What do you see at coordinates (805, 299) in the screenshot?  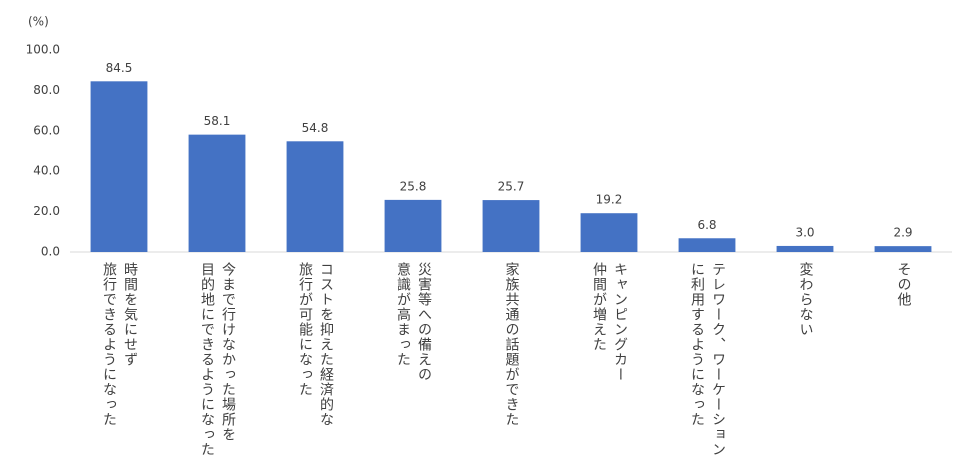 I see `x-tick-label: 変わらない` at bounding box center [805, 299].